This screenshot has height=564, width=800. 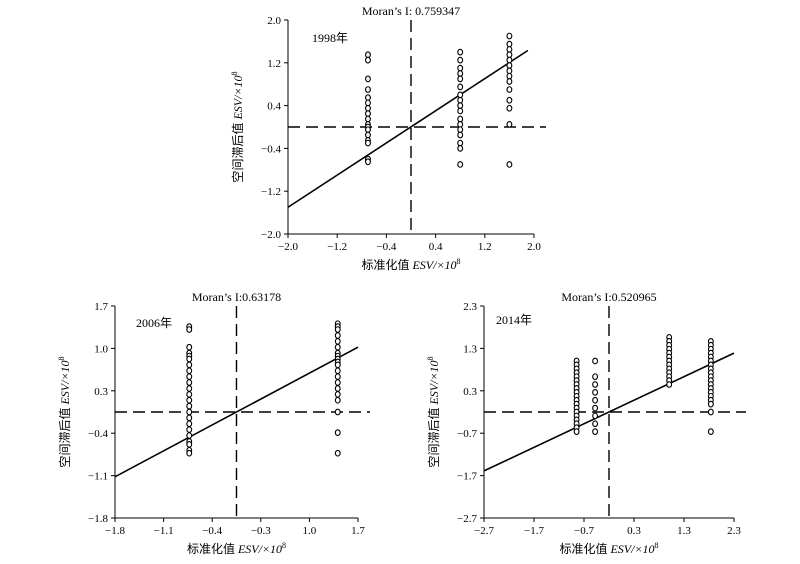 What do you see at coordinates (337, 247) in the screenshot?
I see `x-tick-label: −1.2` at bounding box center [337, 247].